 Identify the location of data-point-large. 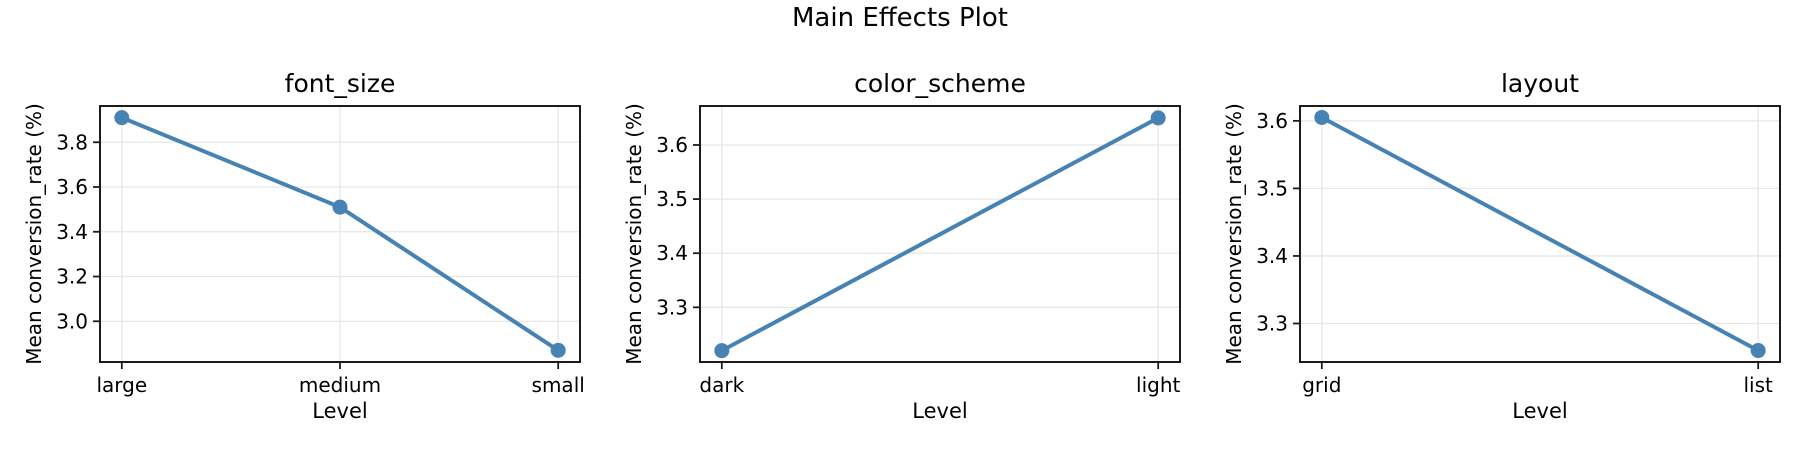
(122, 118).